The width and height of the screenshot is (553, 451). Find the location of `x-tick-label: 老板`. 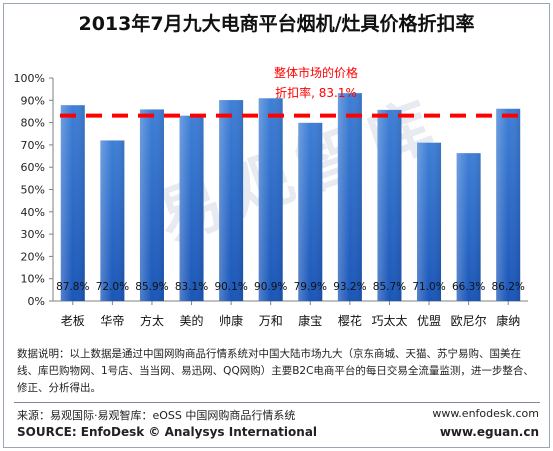

x-tick-label: 老板 is located at coordinates (73, 321).